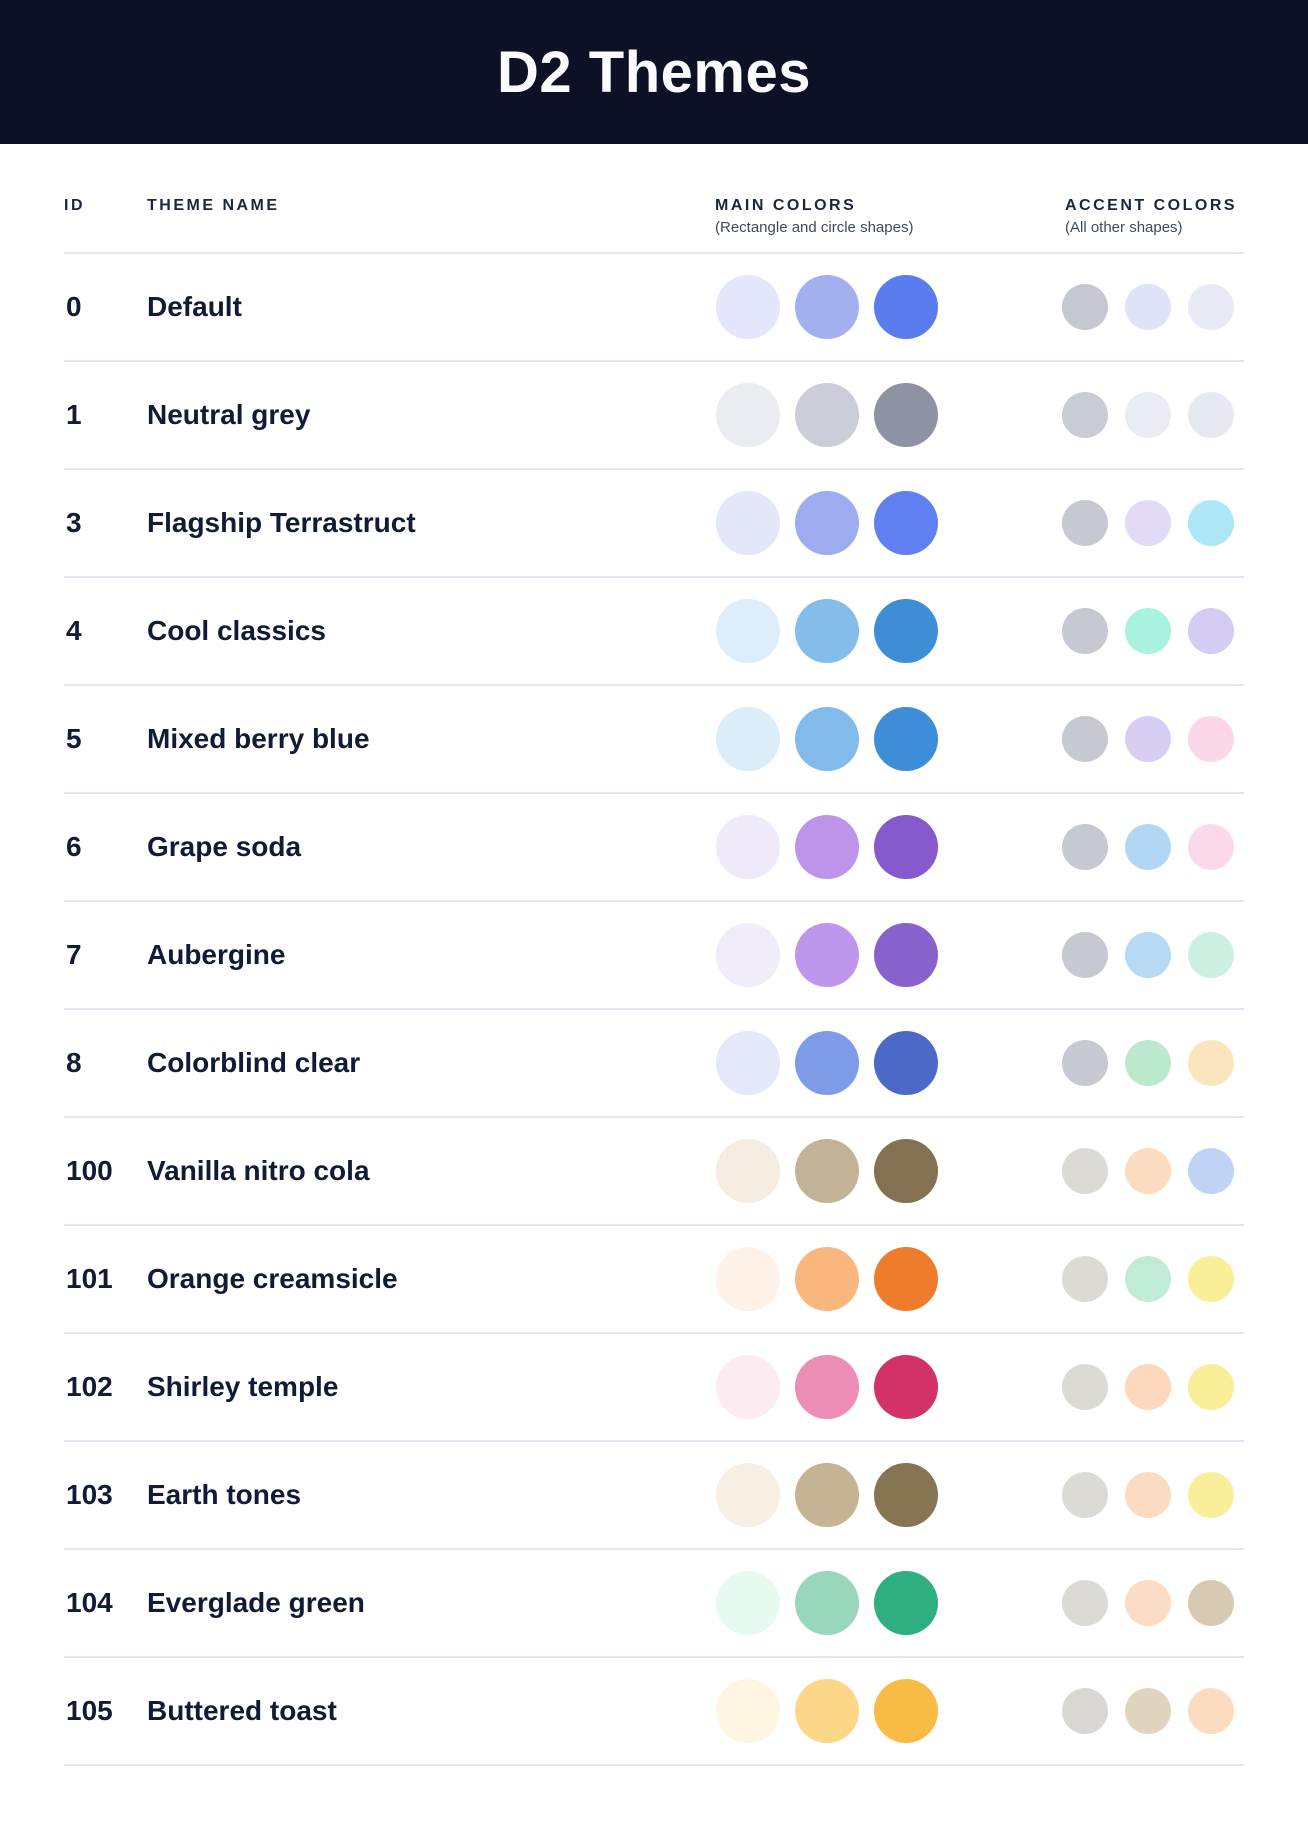 Image resolution: width=1308 pixels, height=1826 pixels. What do you see at coordinates (236, 630) in the screenshot?
I see `theme-name: Cool classics` at bounding box center [236, 630].